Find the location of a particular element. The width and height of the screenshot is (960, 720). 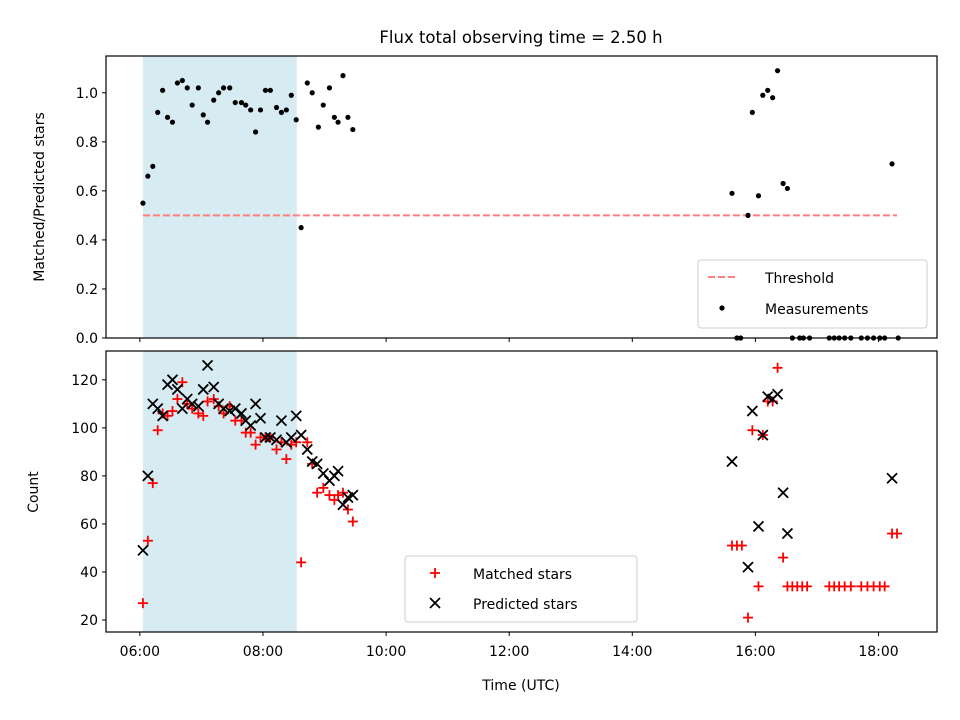

top-y-tick-label: 0.0 is located at coordinates (87, 339).